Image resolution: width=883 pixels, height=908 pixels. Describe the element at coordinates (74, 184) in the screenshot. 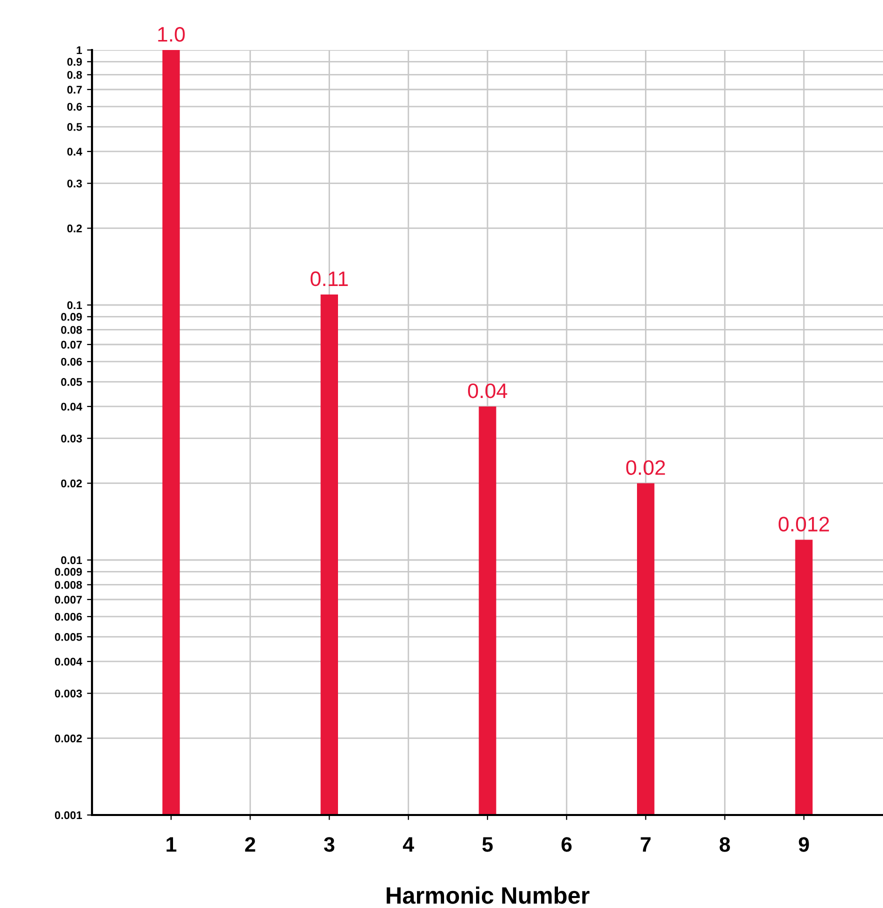

I see `y-tick-label: 0.3` at that location.